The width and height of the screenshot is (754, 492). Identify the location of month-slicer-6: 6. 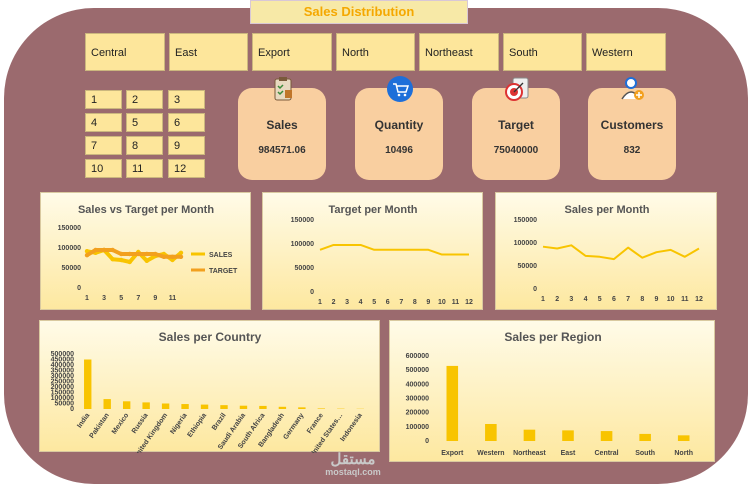
(186, 122).